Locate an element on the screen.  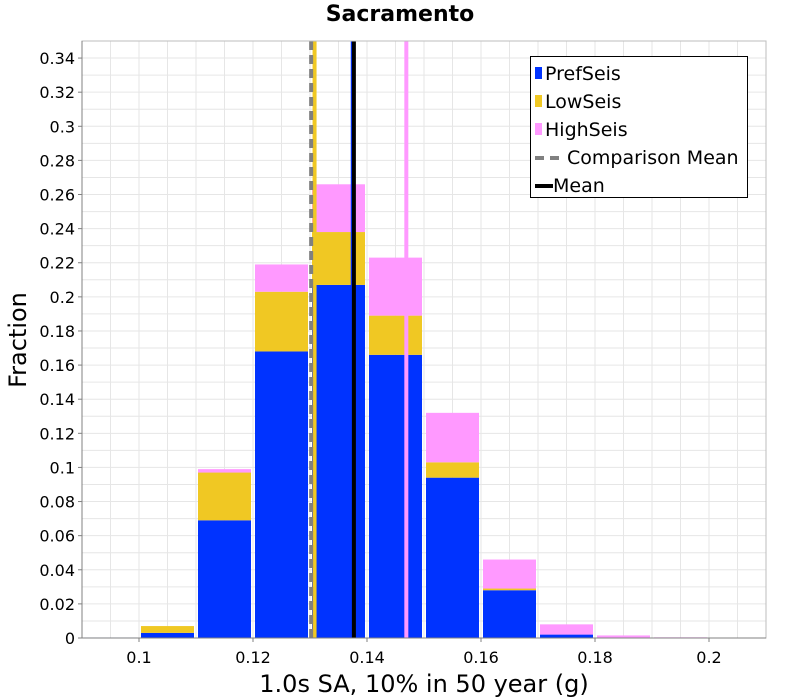
y-tick-label: 0.02 is located at coordinates (57, 604).